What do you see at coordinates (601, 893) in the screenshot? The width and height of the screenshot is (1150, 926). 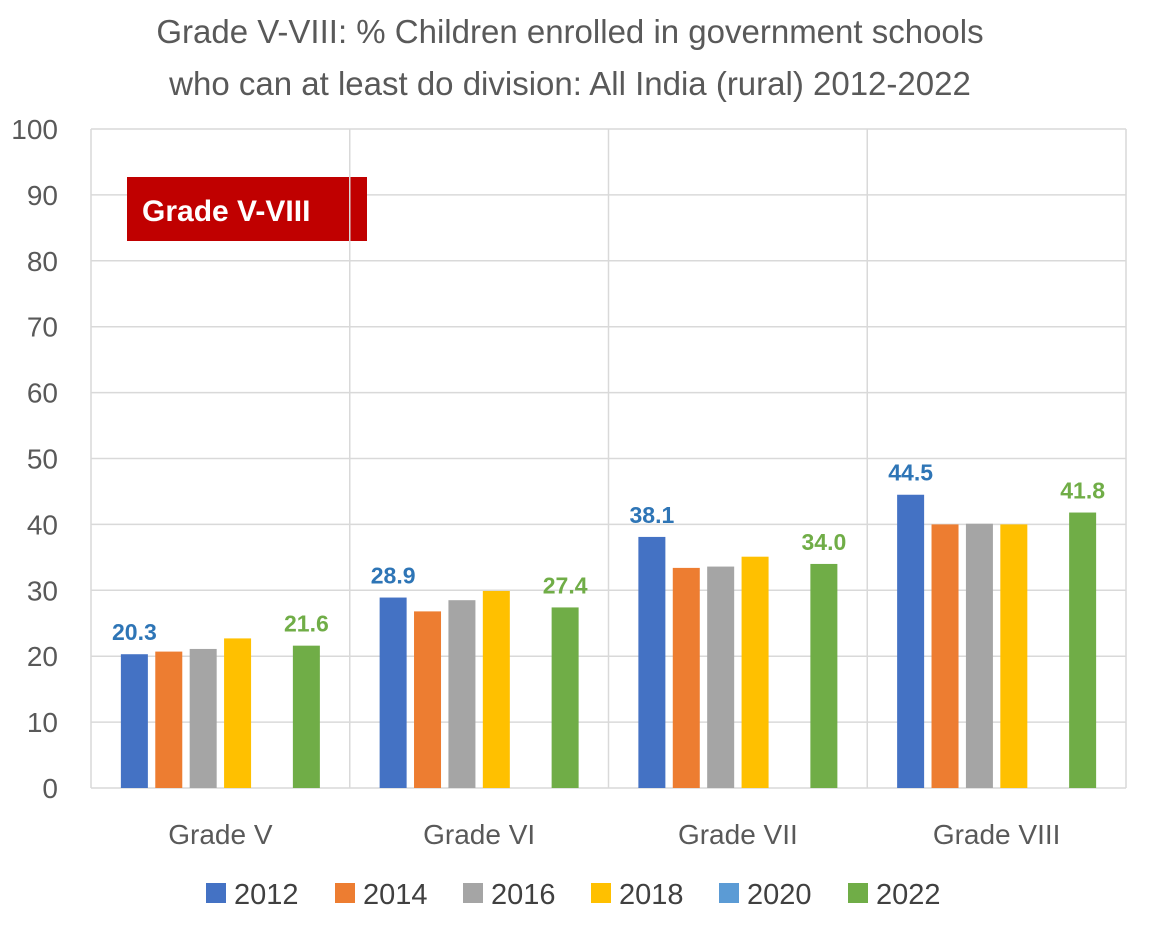 I see `legend-swatch-2018` at bounding box center [601, 893].